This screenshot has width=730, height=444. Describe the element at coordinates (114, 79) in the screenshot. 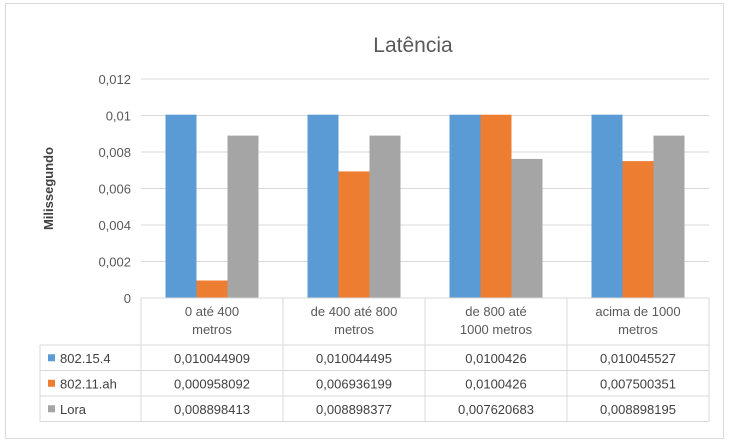

I see `y-tick-label: 0,012` at that location.